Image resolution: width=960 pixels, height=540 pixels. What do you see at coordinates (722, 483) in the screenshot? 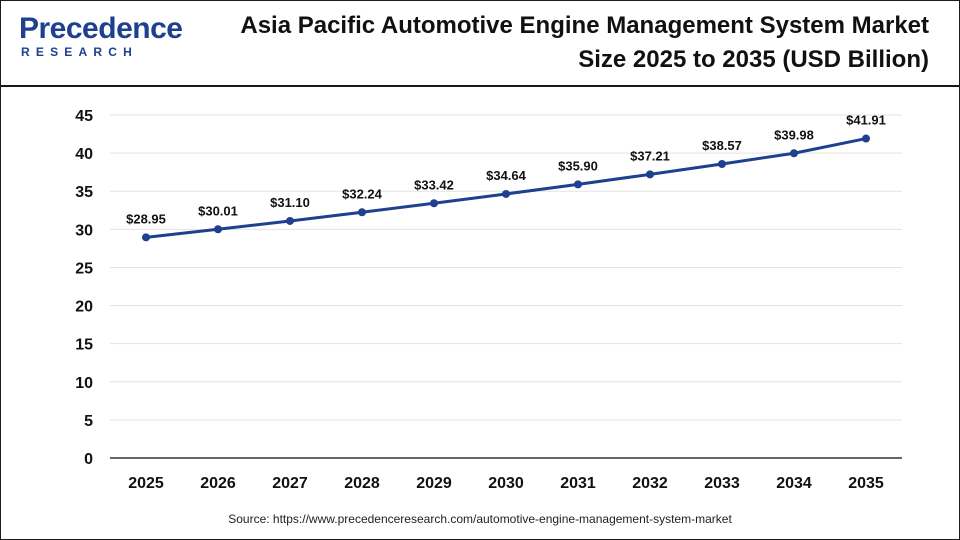
I see `x-tick-label: 2033` at bounding box center [722, 483].